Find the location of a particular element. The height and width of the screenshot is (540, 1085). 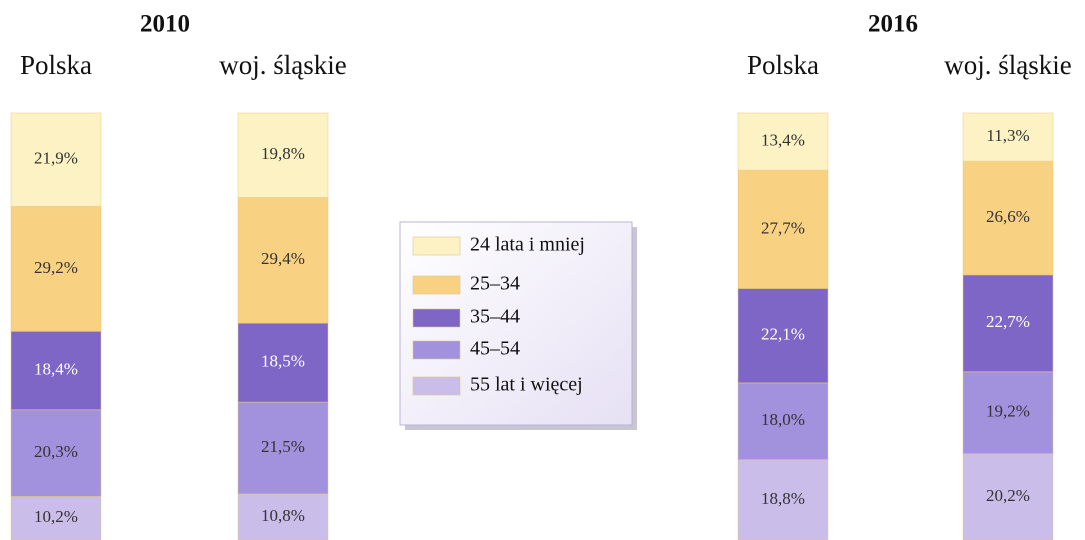

legend-label: 24 lata i mniej is located at coordinates (527, 245).